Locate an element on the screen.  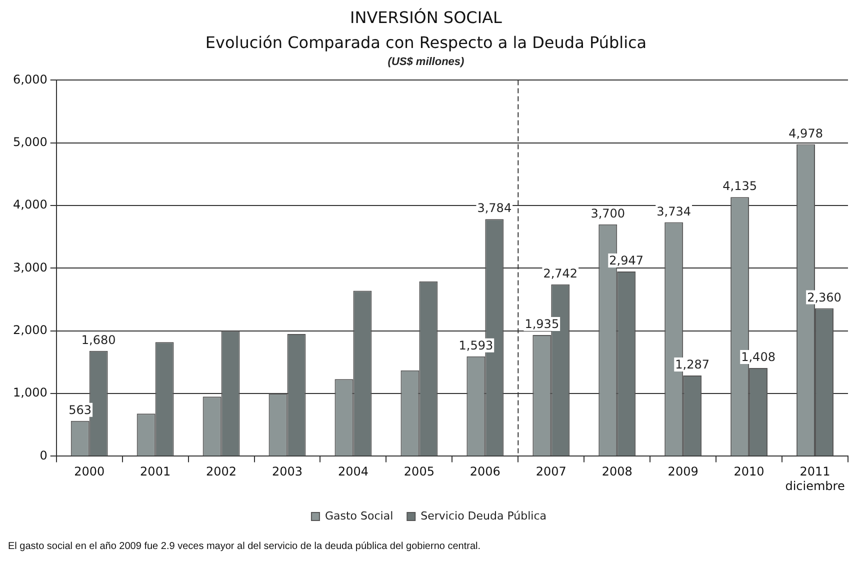
x-tick-label: 2003 is located at coordinates (287, 471).